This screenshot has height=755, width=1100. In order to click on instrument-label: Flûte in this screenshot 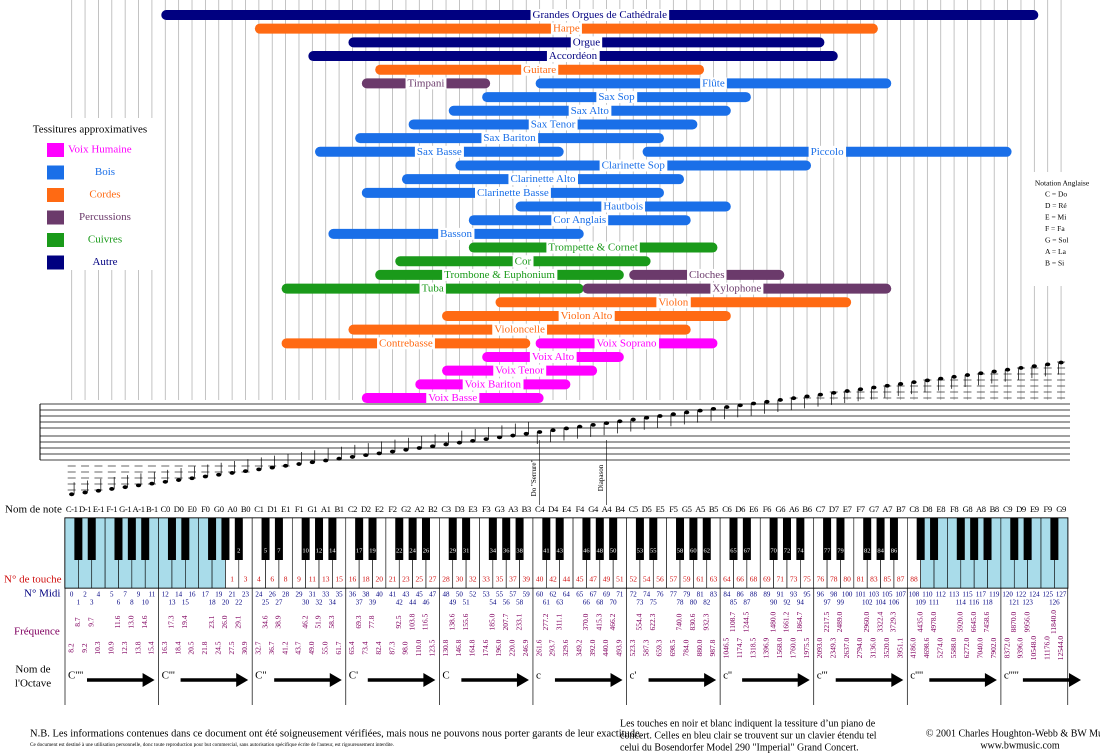, I will do `click(713, 83)`.